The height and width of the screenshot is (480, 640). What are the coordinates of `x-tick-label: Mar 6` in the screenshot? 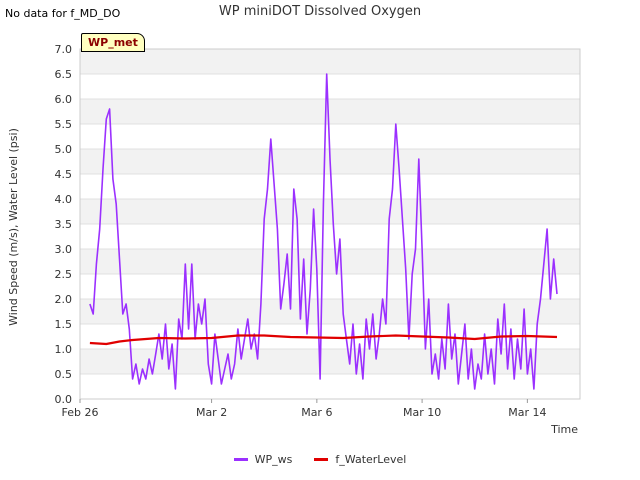 It's located at (316, 412).